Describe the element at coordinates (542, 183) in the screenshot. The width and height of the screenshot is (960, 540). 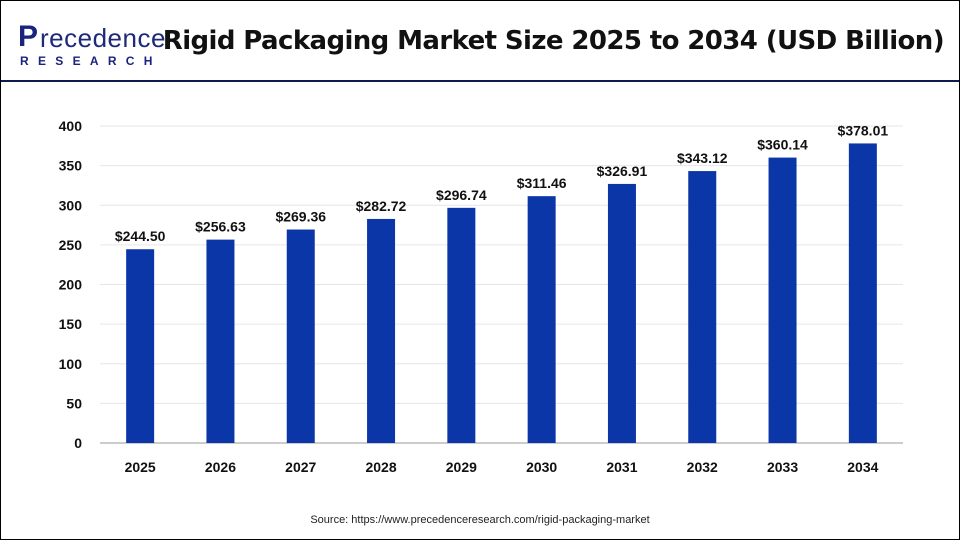
I see `data-label: $311.46` at that location.